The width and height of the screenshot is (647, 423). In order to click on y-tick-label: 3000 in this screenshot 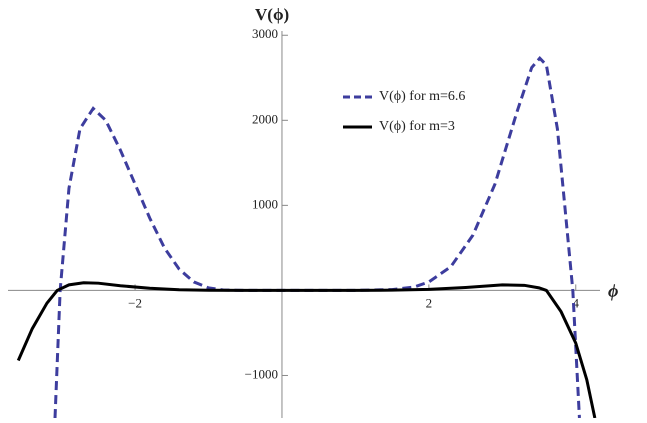, I will do `click(265, 33)`.